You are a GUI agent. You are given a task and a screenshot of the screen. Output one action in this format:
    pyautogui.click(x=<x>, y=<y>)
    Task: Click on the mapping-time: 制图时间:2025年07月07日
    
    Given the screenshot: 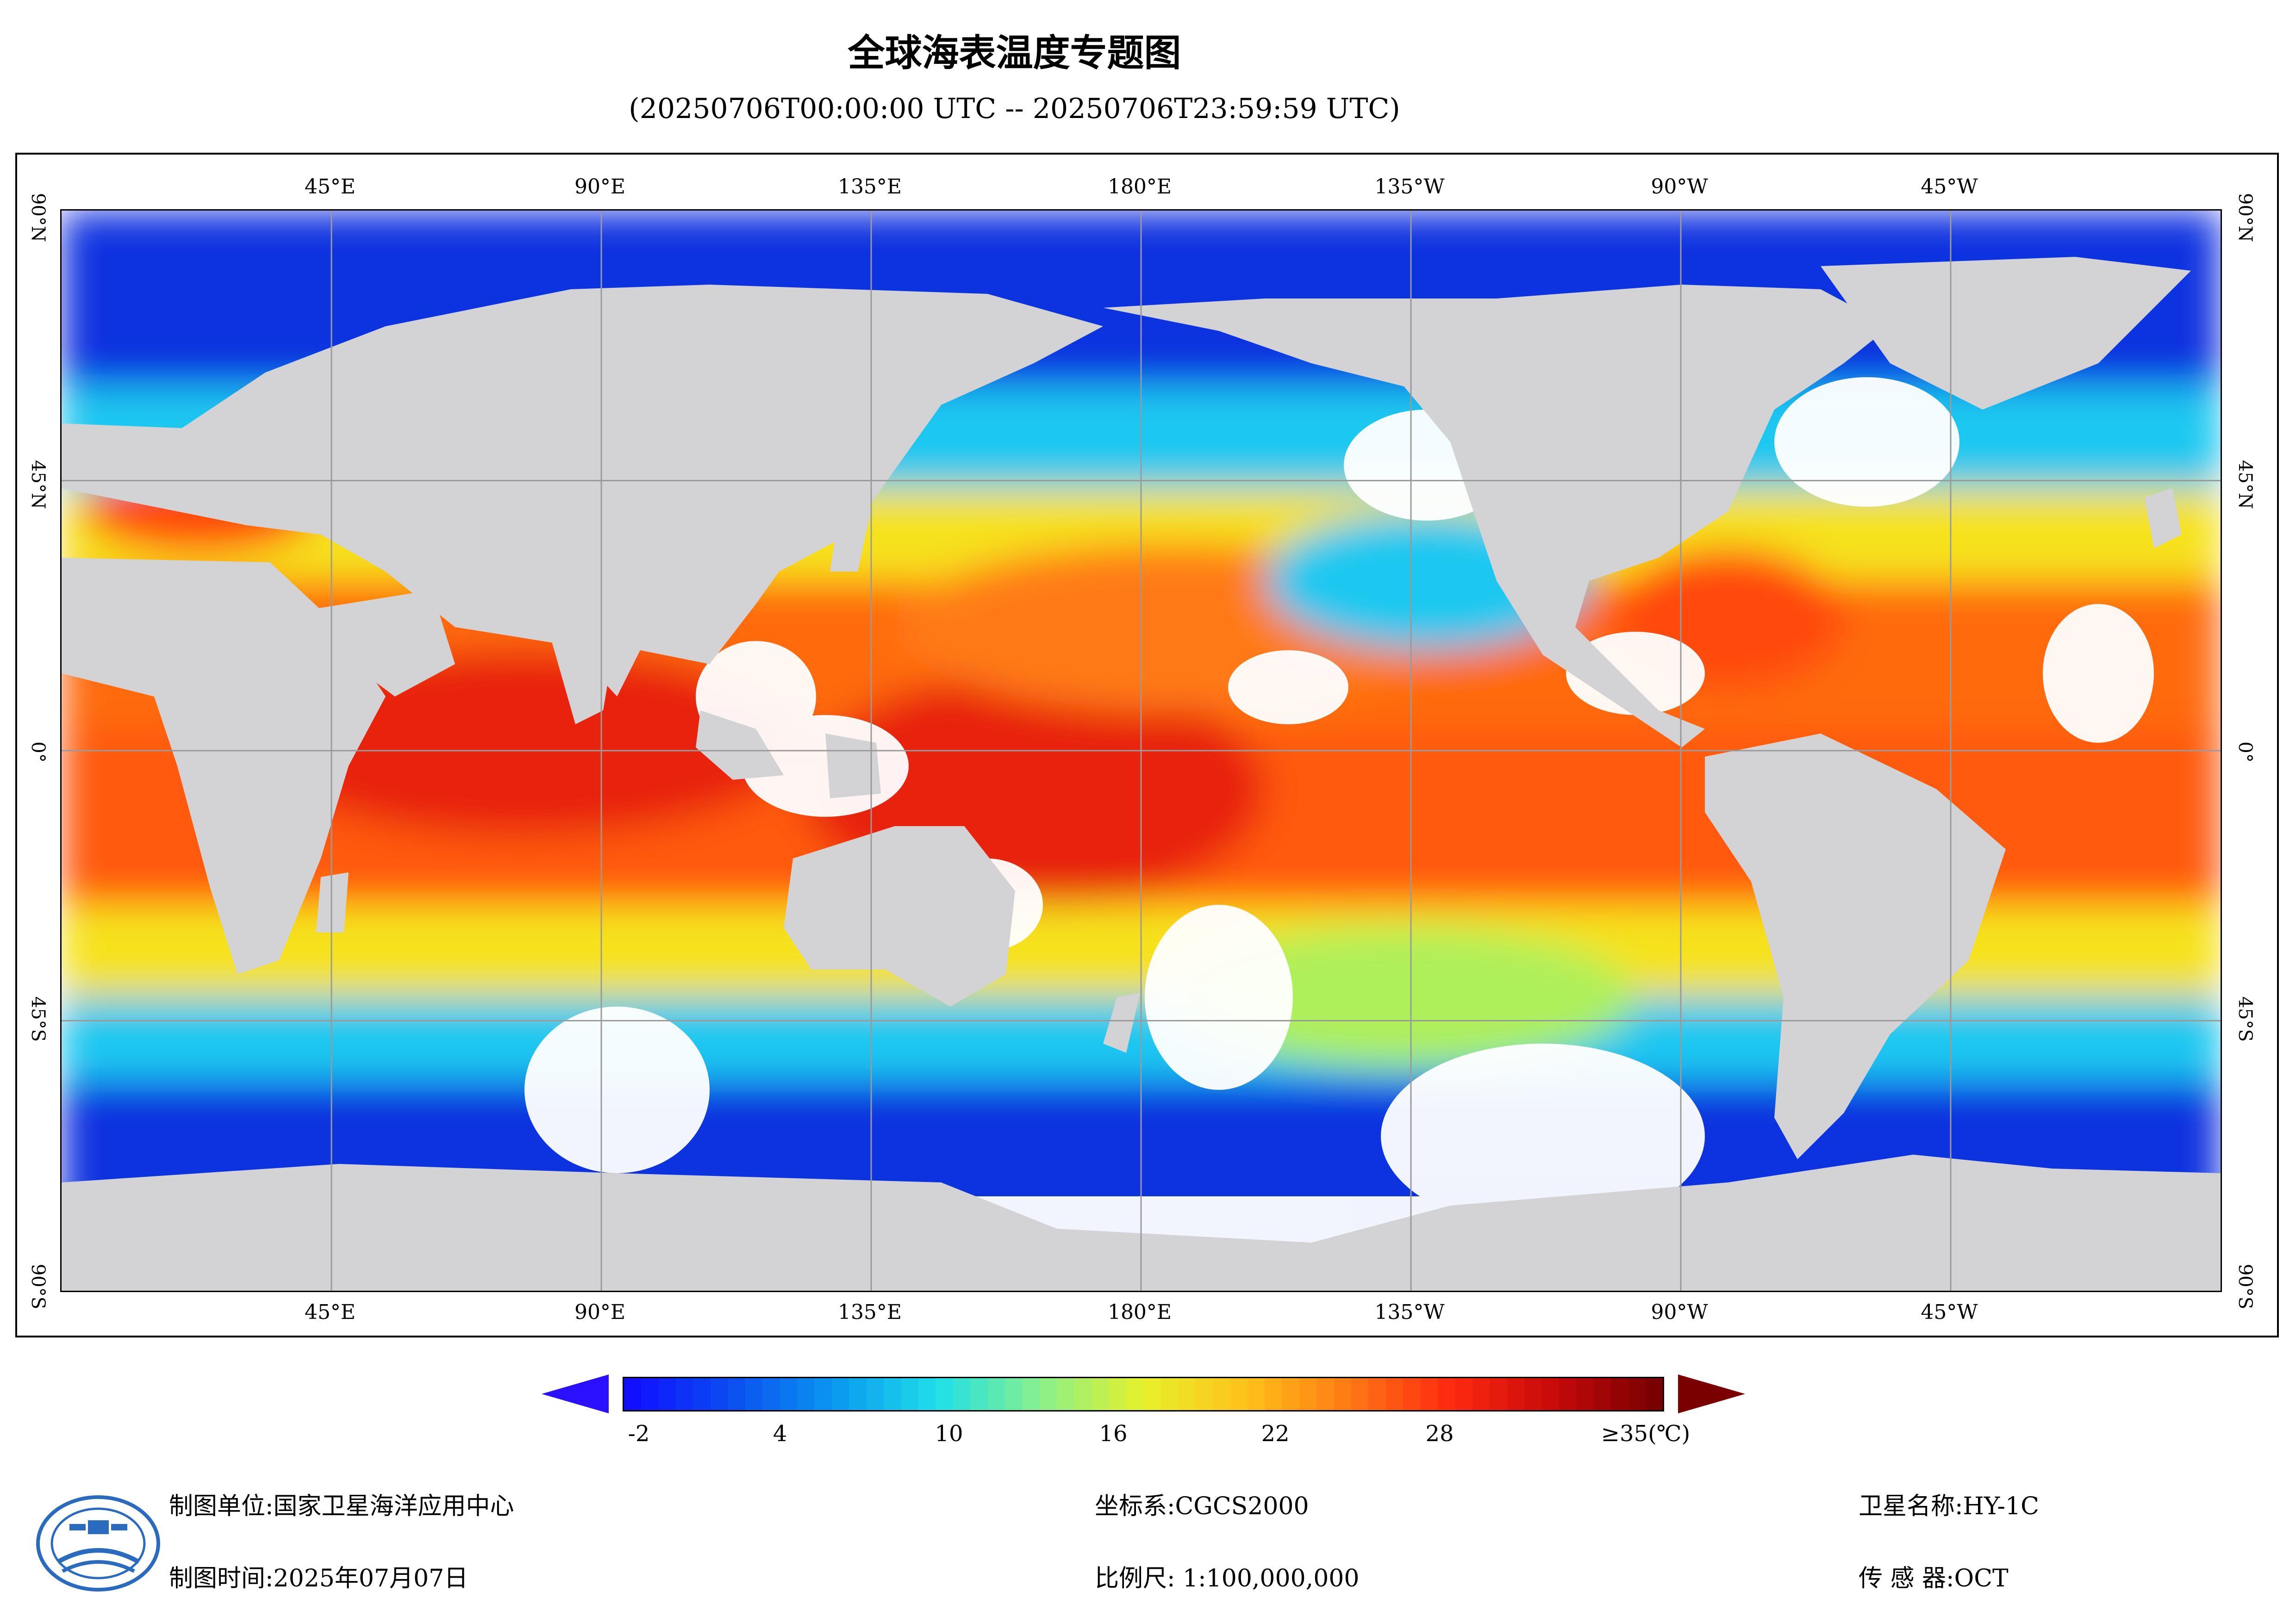 What is the action you would take?
    pyautogui.click(x=318, y=1578)
    